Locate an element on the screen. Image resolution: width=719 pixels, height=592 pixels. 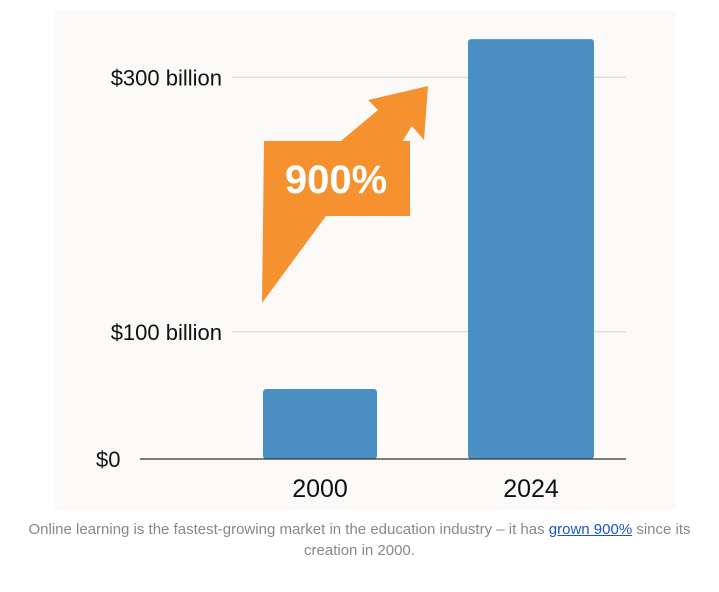
x-axis-ticks: 2000 2024 is located at coordinates (425, 489).